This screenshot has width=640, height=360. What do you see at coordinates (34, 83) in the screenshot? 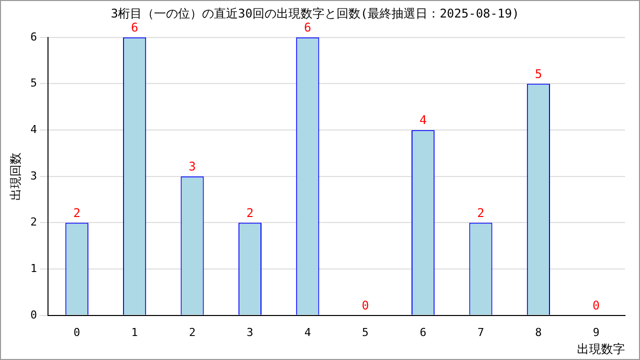
I see `y-tick-label: 5` at bounding box center [34, 83].